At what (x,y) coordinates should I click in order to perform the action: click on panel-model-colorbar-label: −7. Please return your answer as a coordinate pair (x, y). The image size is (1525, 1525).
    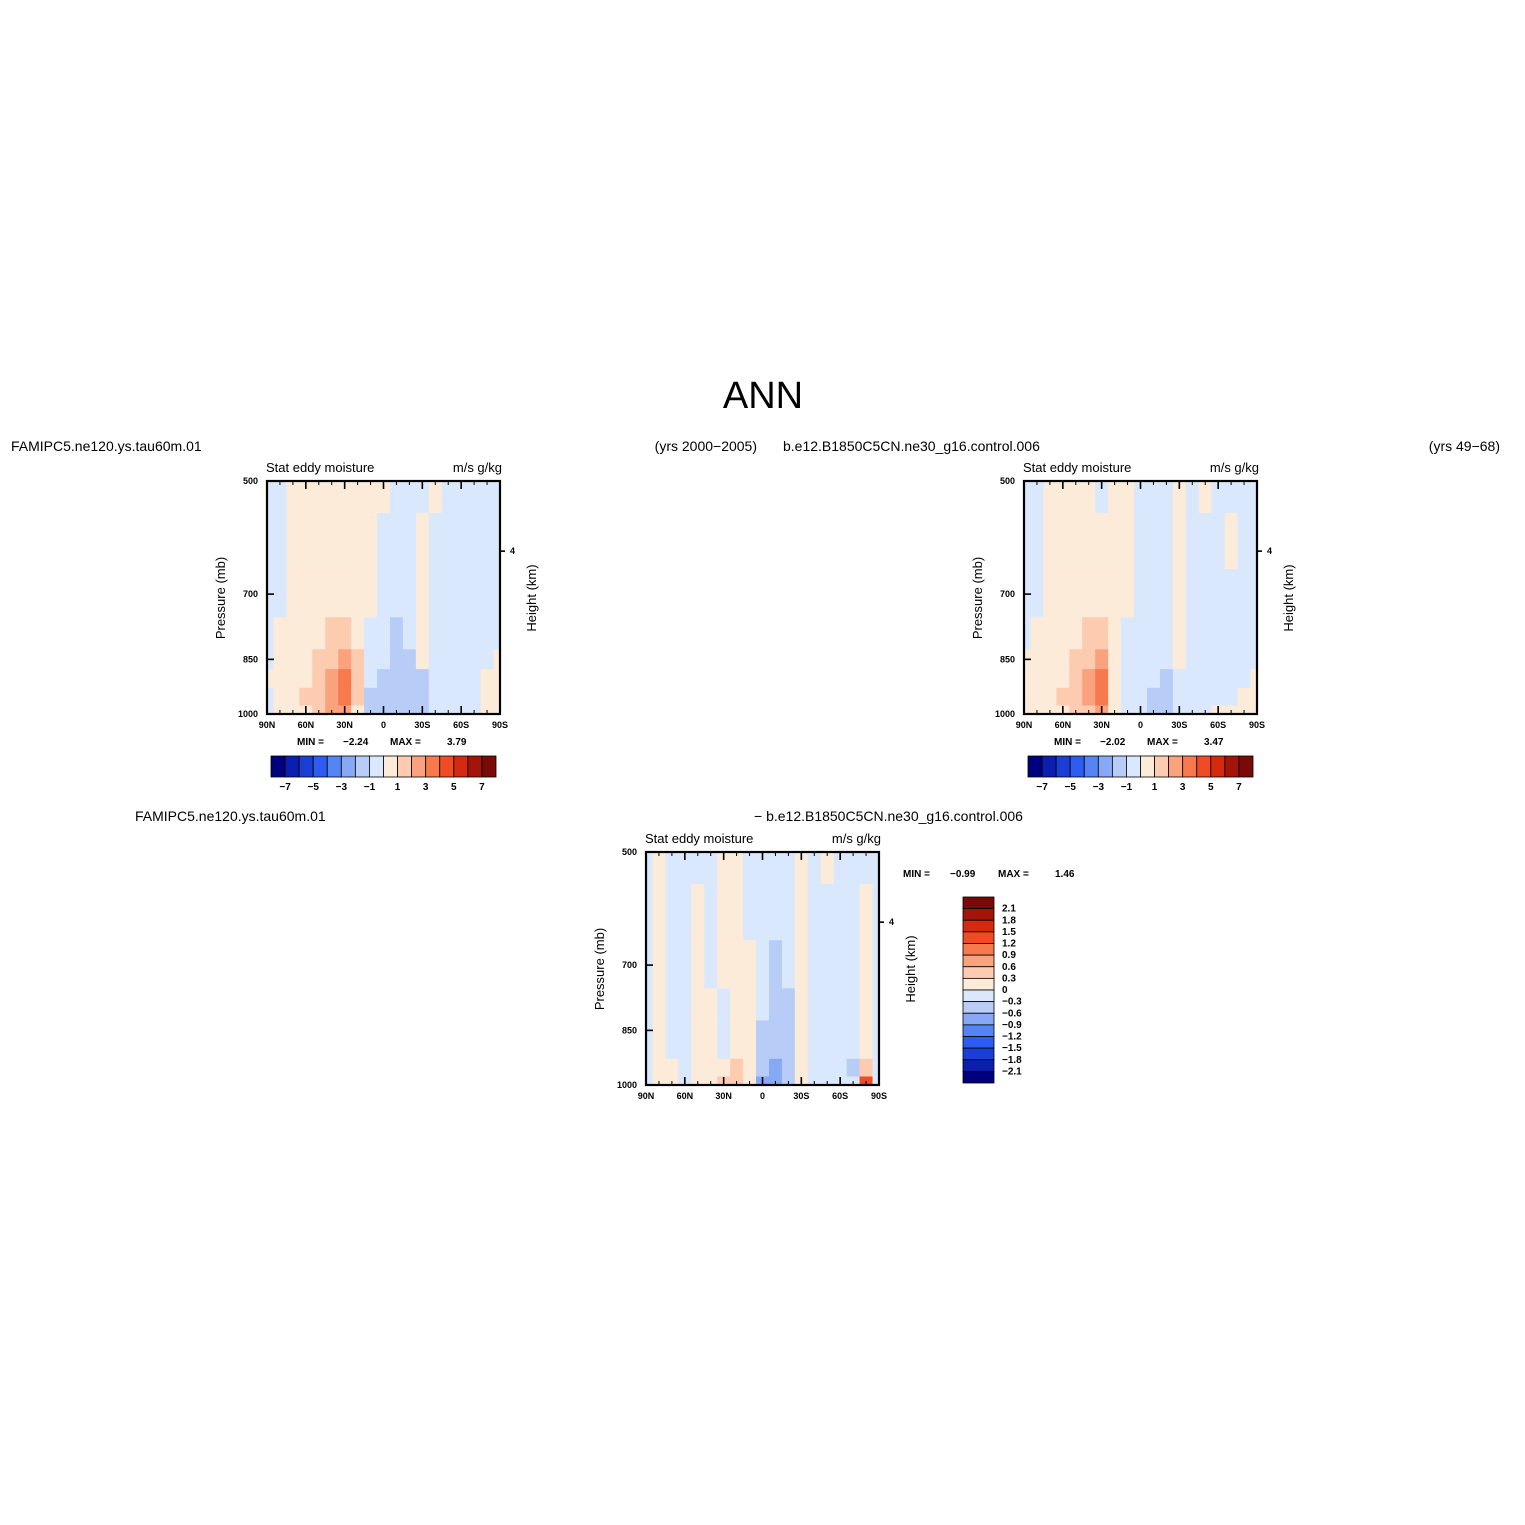
    Looking at the image, I should click on (285, 787).